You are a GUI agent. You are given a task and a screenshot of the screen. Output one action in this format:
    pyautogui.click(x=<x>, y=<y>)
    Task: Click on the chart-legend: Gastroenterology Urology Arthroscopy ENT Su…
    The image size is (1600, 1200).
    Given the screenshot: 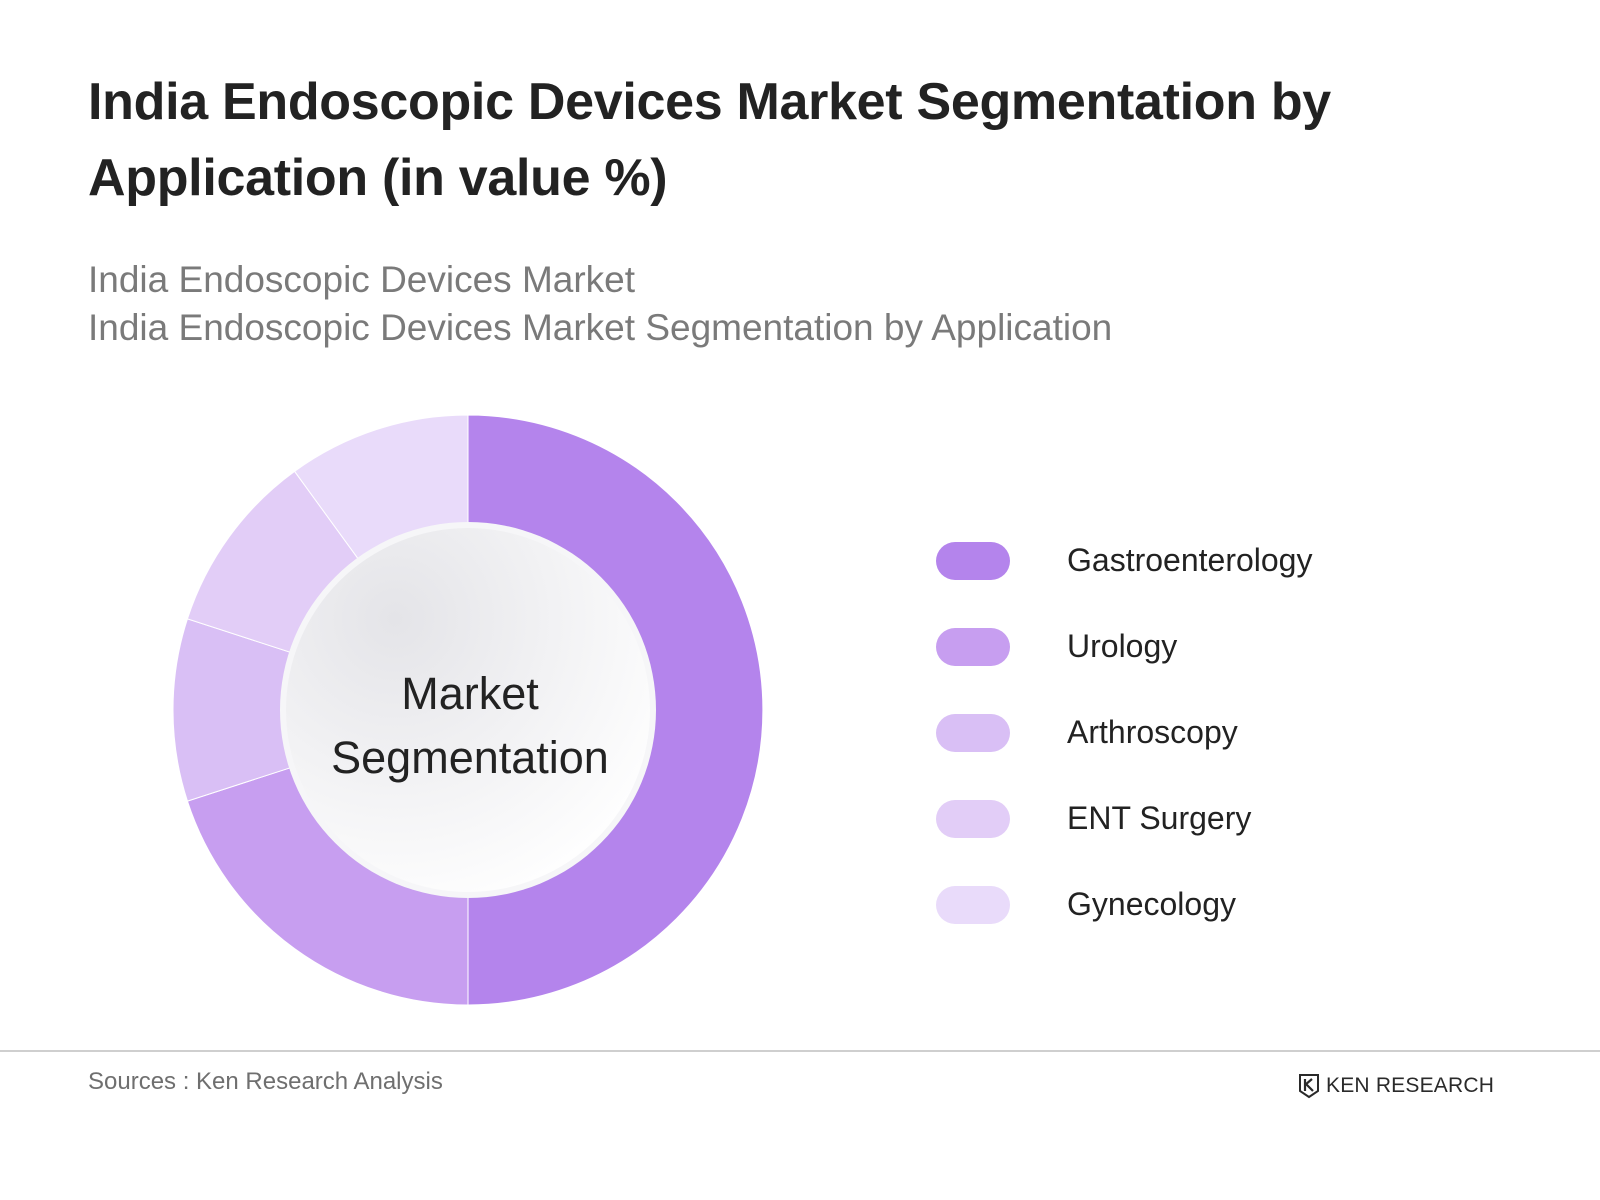 What is the action you would take?
    pyautogui.click(x=1246, y=745)
    